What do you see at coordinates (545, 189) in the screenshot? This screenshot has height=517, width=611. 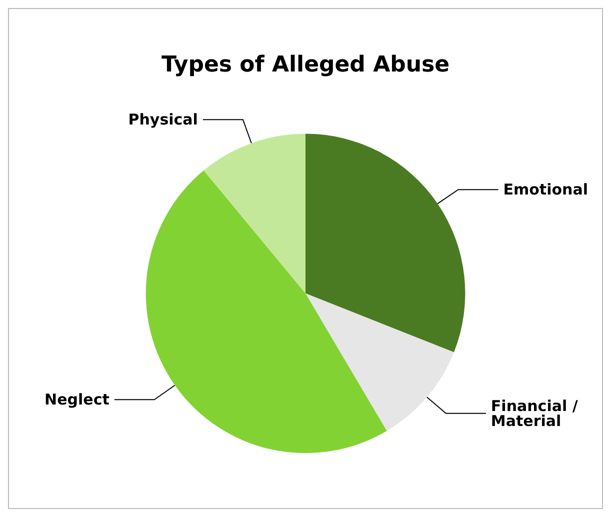 I see `slice-label: Emotional` at bounding box center [545, 189].